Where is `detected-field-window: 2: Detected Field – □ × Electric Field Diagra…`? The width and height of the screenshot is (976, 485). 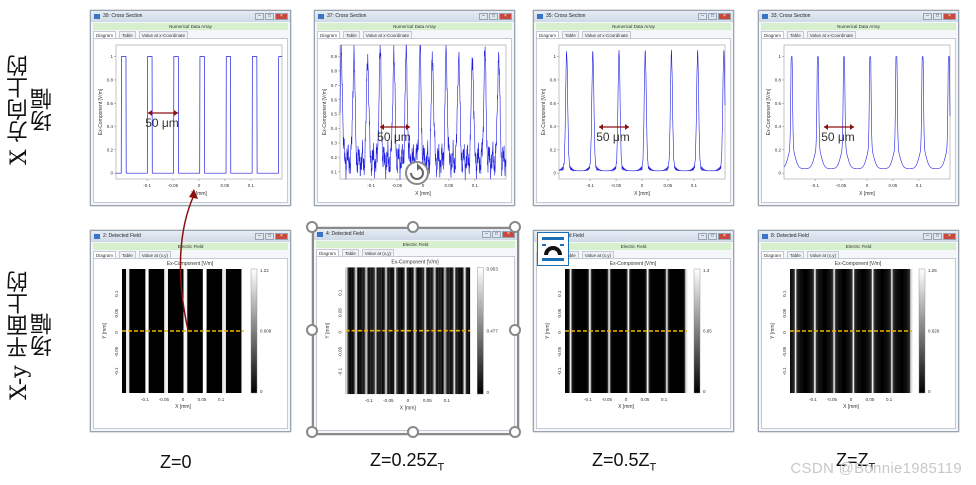 detected-field-window: 2: Detected Field – □ × Electric Field Diagra… is located at coordinates (190, 331).